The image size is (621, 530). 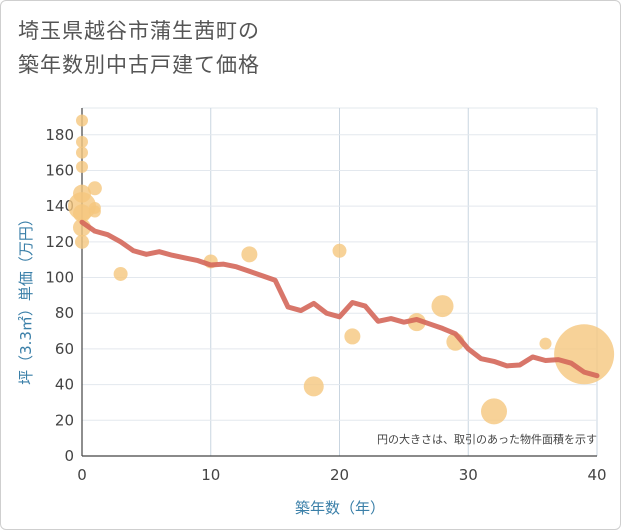 What do you see at coordinates (64, 313) in the screenshot?
I see `y-tick-label: 80` at bounding box center [64, 313].